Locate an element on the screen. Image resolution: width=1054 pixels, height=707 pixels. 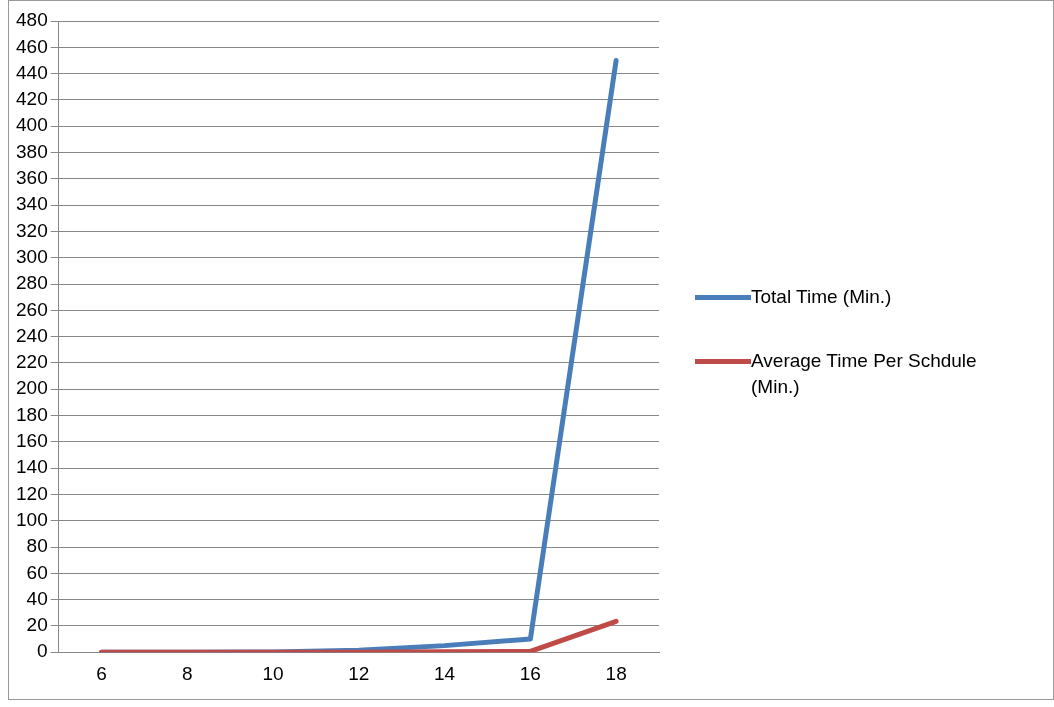
y-tick-label: 60 is located at coordinates (37, 572).